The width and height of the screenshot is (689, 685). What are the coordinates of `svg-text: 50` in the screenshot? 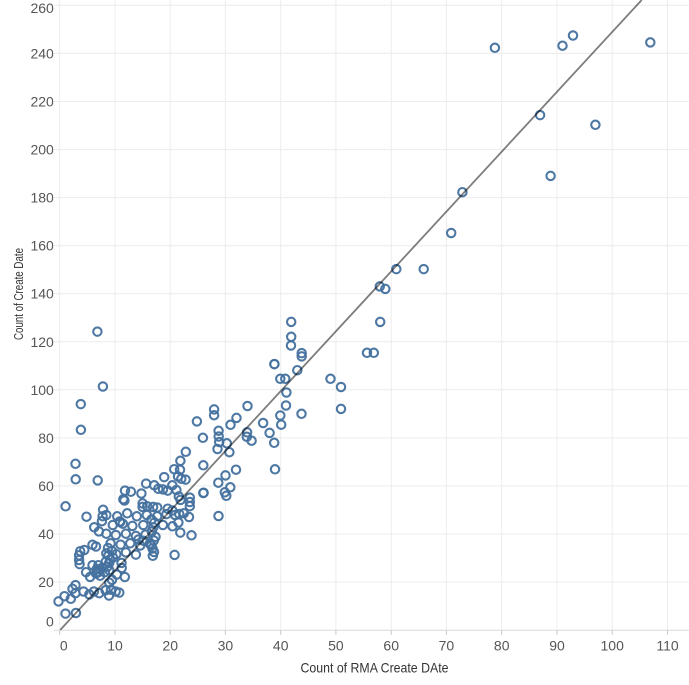 It's located at (336, 646).